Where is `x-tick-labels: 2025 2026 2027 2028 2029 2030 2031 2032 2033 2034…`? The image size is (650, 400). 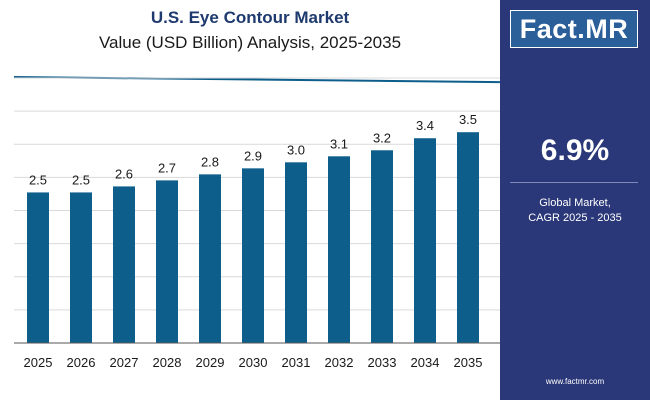
x-tick-labels: 2025 2026 2027 2028 2029 2030 2031 2032 2033 2034… is located at coordinates (253, 362).